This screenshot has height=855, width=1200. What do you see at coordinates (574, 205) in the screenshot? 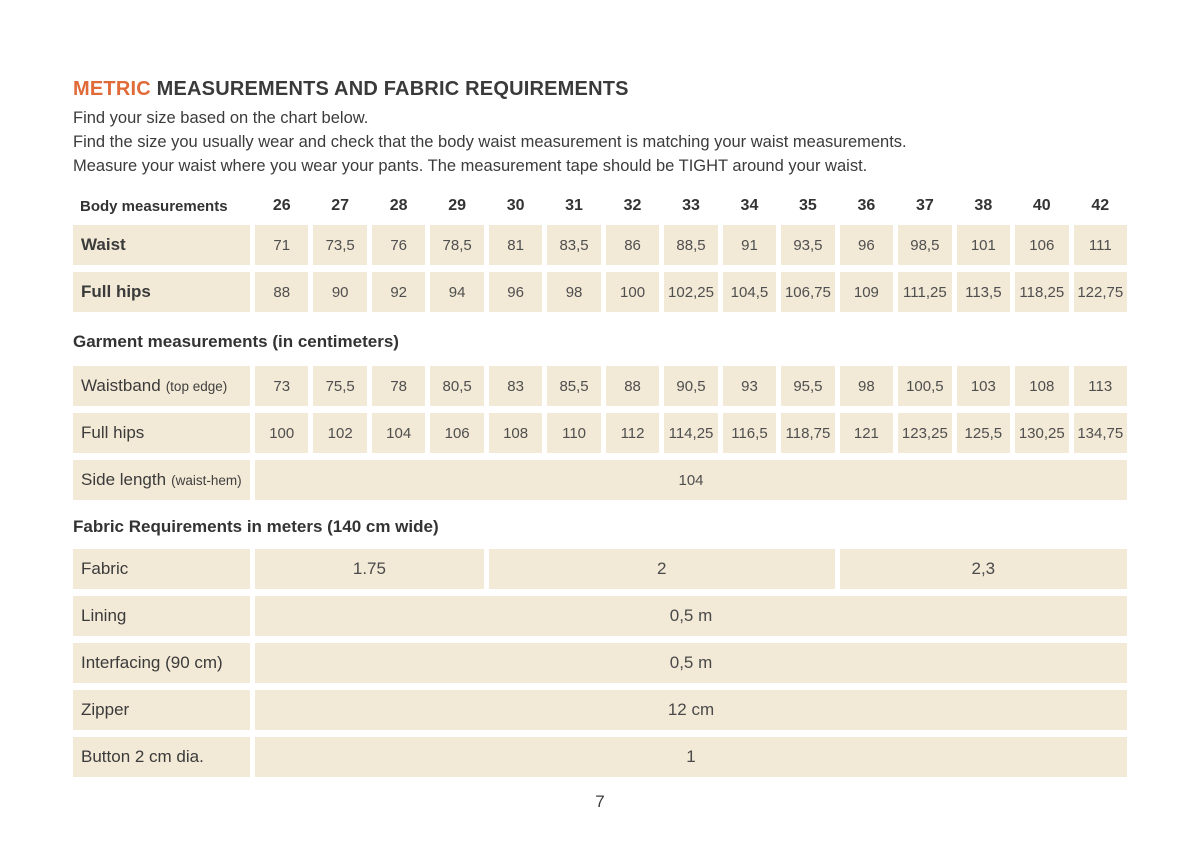
I see `size-header: 31` at bounding box center [574, 205].